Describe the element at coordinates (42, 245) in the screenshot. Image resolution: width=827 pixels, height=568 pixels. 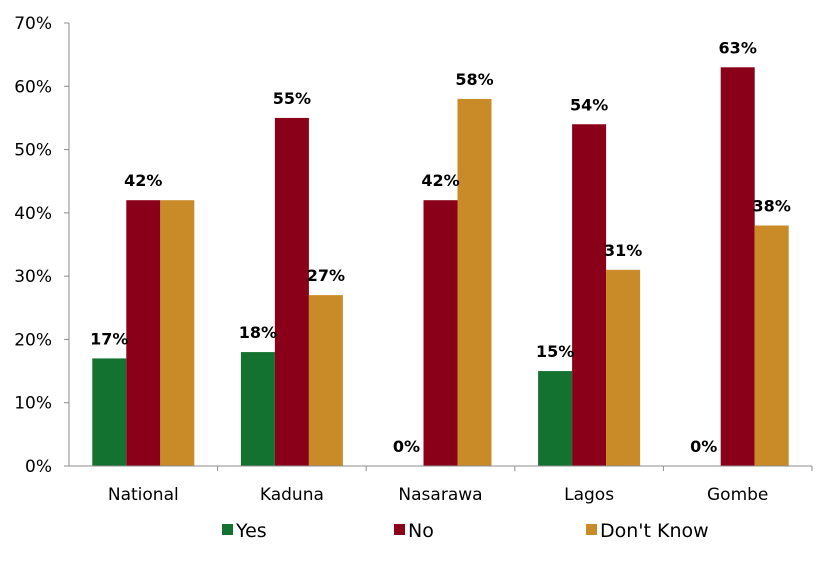
I see `y-axis: 0% 10% 20% 30% 40% 50% 60% 70%` at that location.